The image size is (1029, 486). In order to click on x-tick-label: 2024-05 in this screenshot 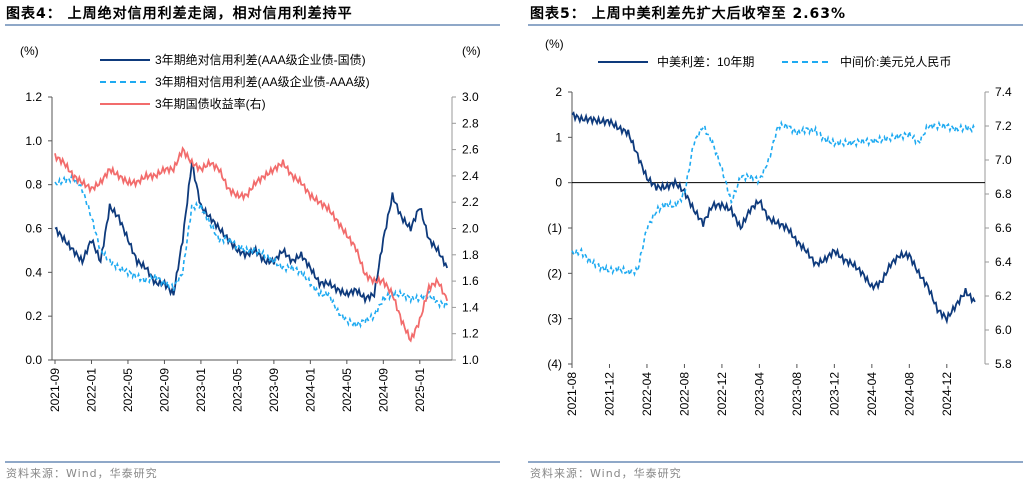, I will do `click(347, 390)`.